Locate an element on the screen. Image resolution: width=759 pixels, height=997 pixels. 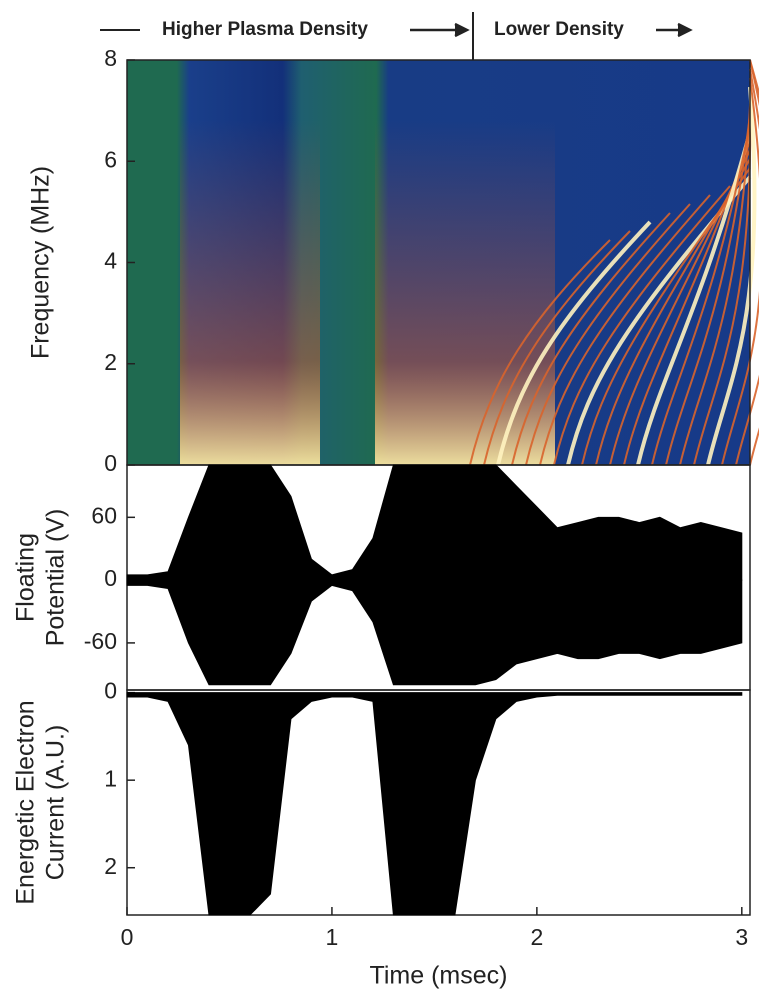
y-tick-label: 1 is located at coordinates (110, 778).